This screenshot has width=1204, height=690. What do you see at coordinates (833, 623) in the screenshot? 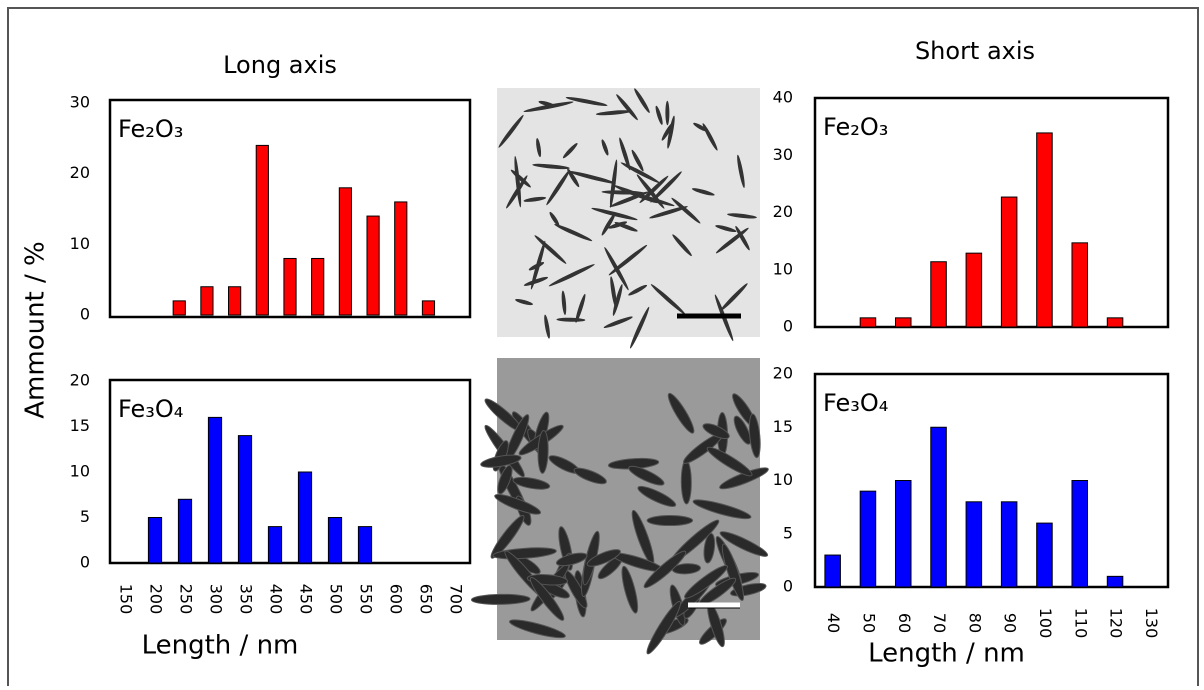
I see `x-tick-label: 40` at bounding box center [833, 623].